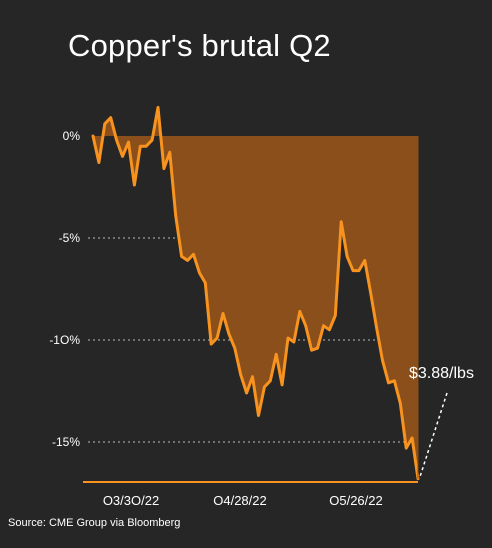 The image size is (492, 548). I want to click on chart-title: Copper's brutal Q2, so click(199, 45).